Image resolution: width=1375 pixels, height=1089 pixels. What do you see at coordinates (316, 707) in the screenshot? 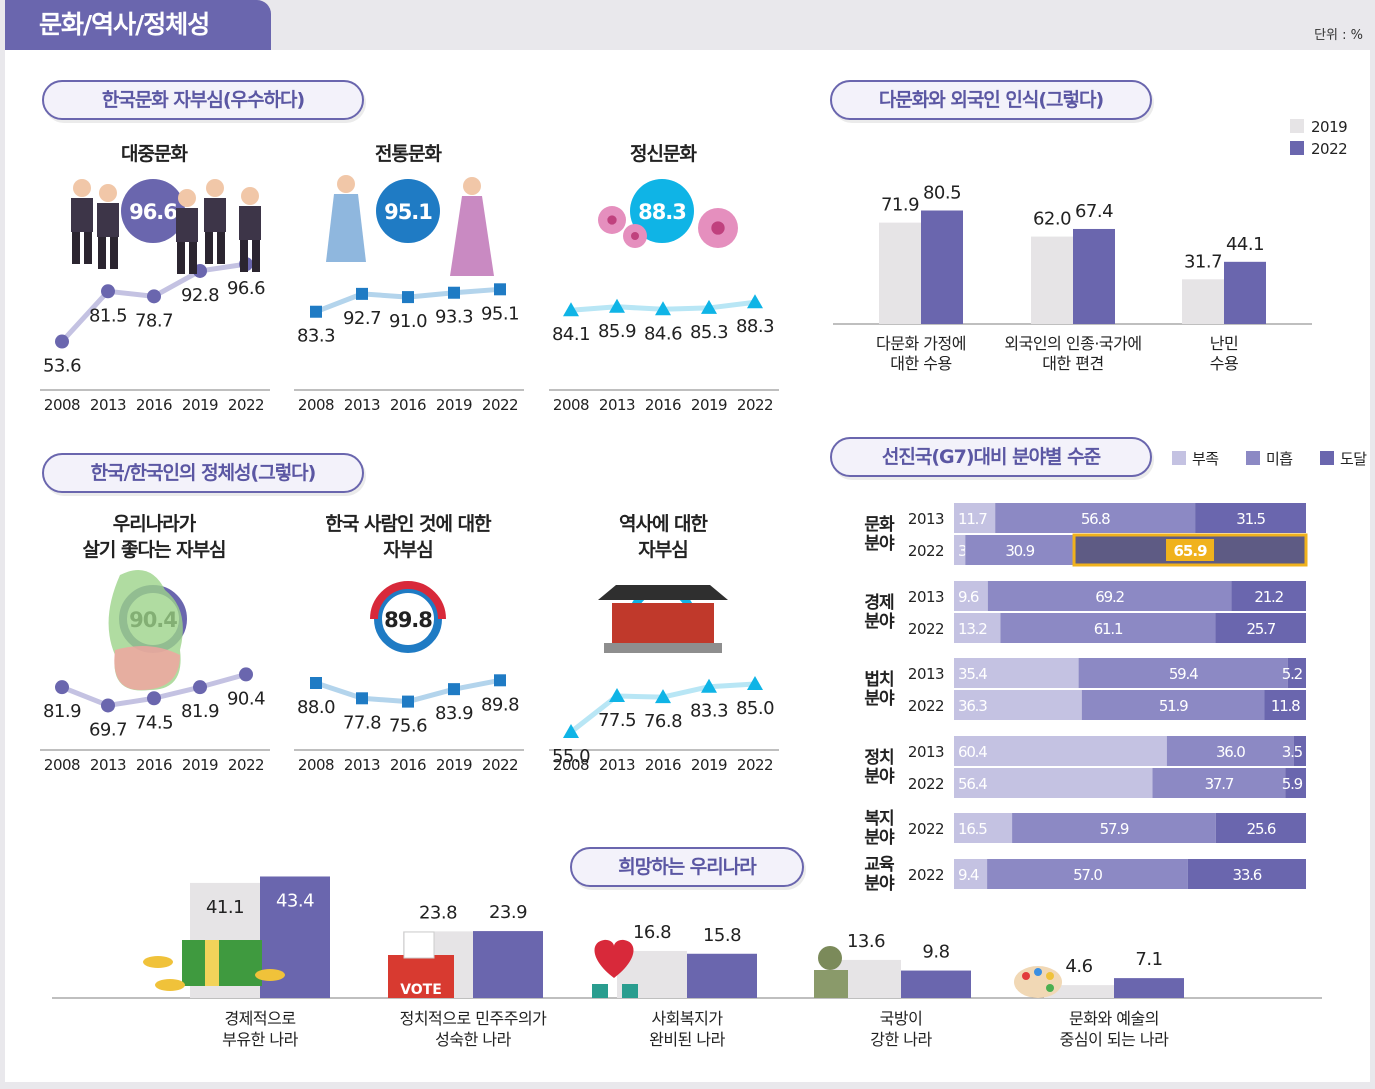
I see `data-label: 88.0` at bounding box center [316, 707].